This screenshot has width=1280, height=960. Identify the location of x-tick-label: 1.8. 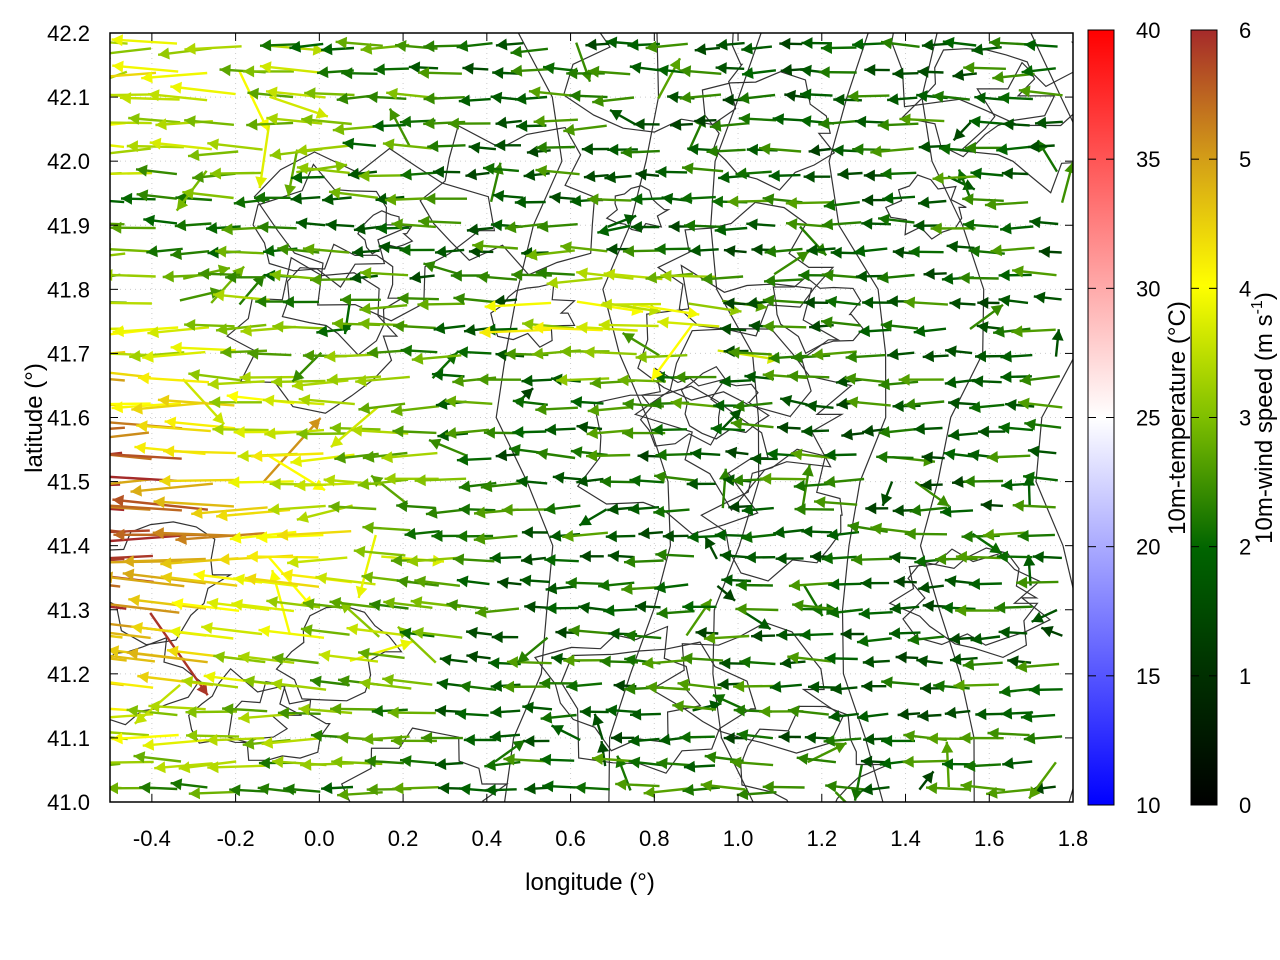
(1073, 838).